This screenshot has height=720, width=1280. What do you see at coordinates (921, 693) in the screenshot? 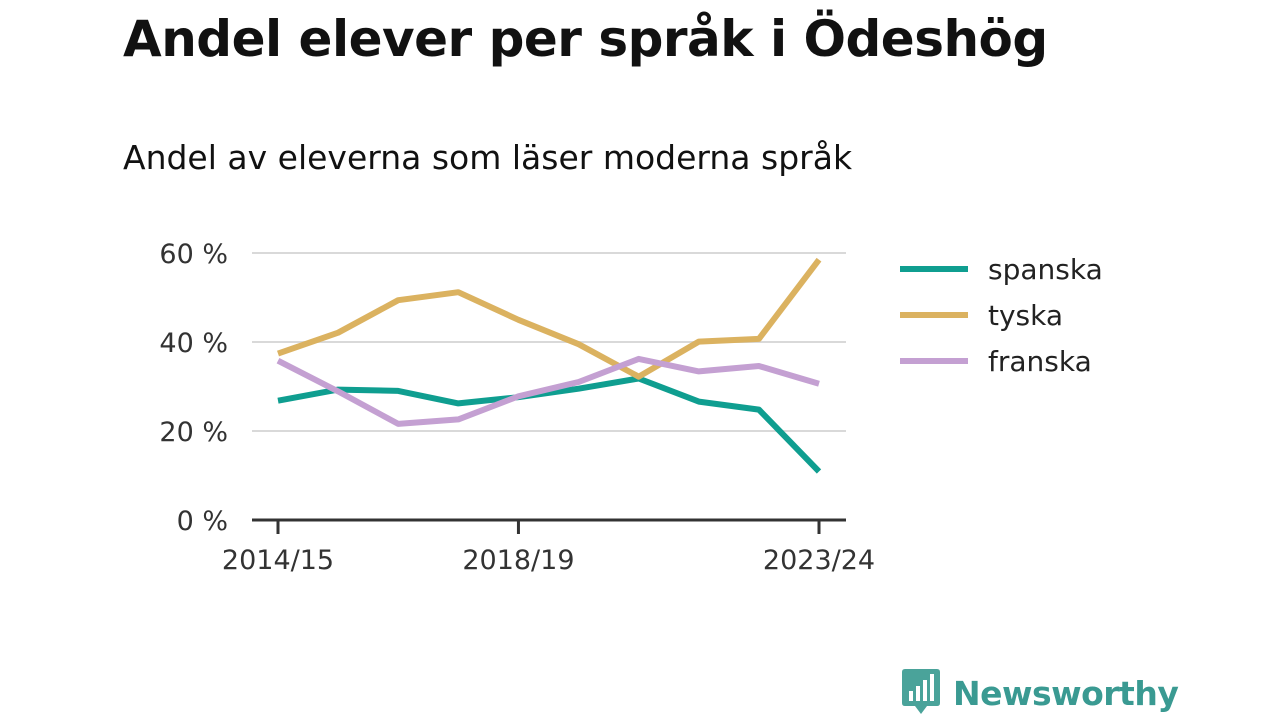
I see `newsworthy-bar-chart-icon` at bounding box center [921, 693].